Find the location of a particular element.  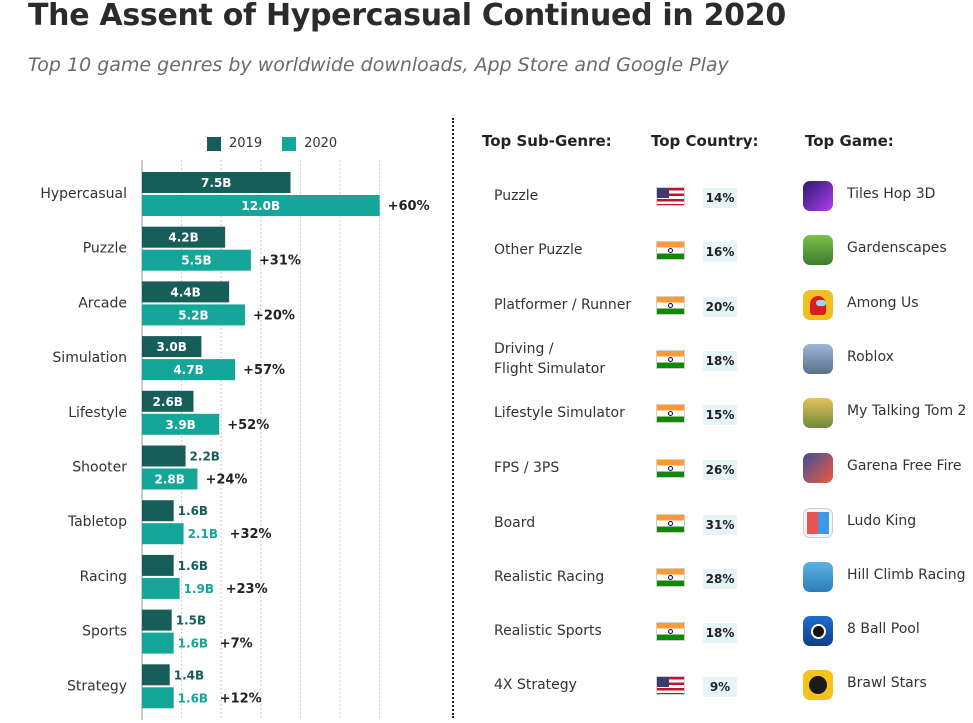

legend-item-2019: 2019 is located at coordinates (234, 143).